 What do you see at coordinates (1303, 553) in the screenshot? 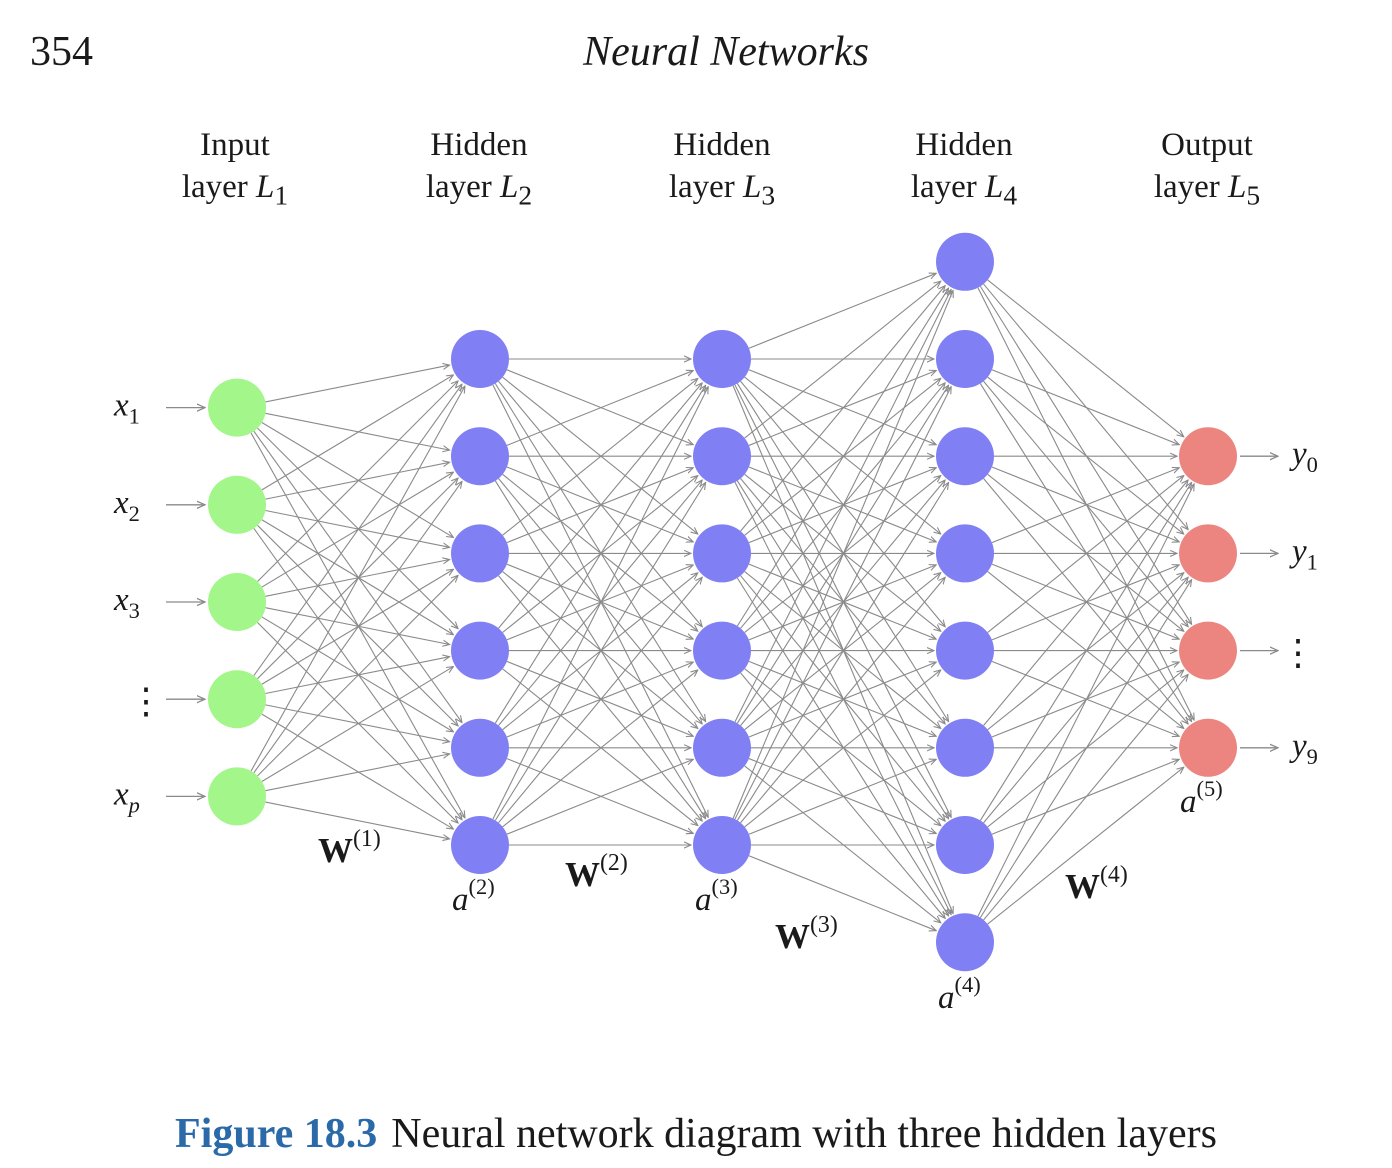
I see `output-label: y1` at bounding box center [1303, 553].